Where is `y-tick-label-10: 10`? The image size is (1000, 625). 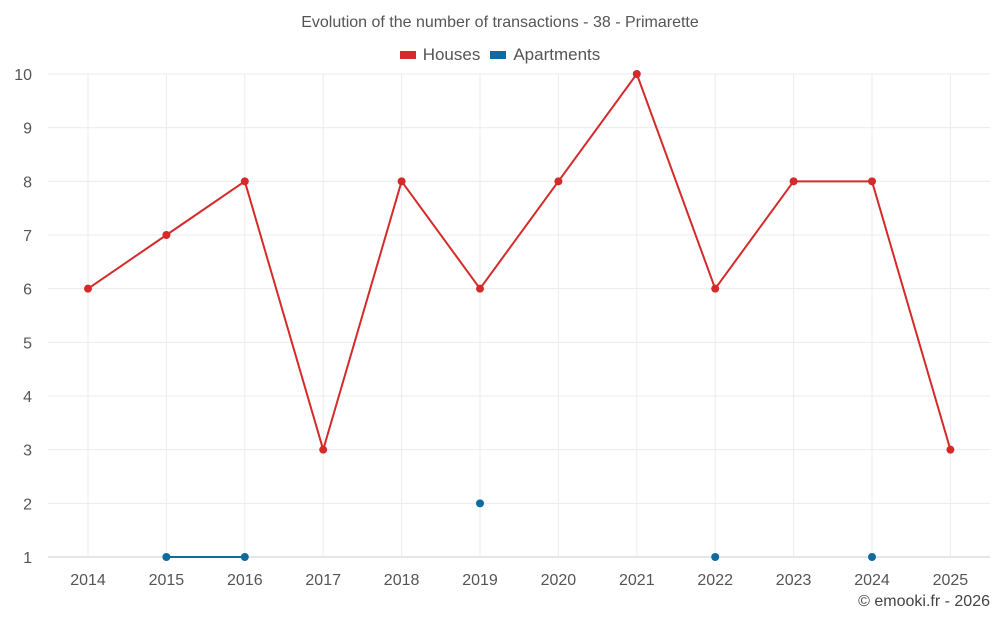
y-tick-label-10: 10 is located at coordinates (23, 75).